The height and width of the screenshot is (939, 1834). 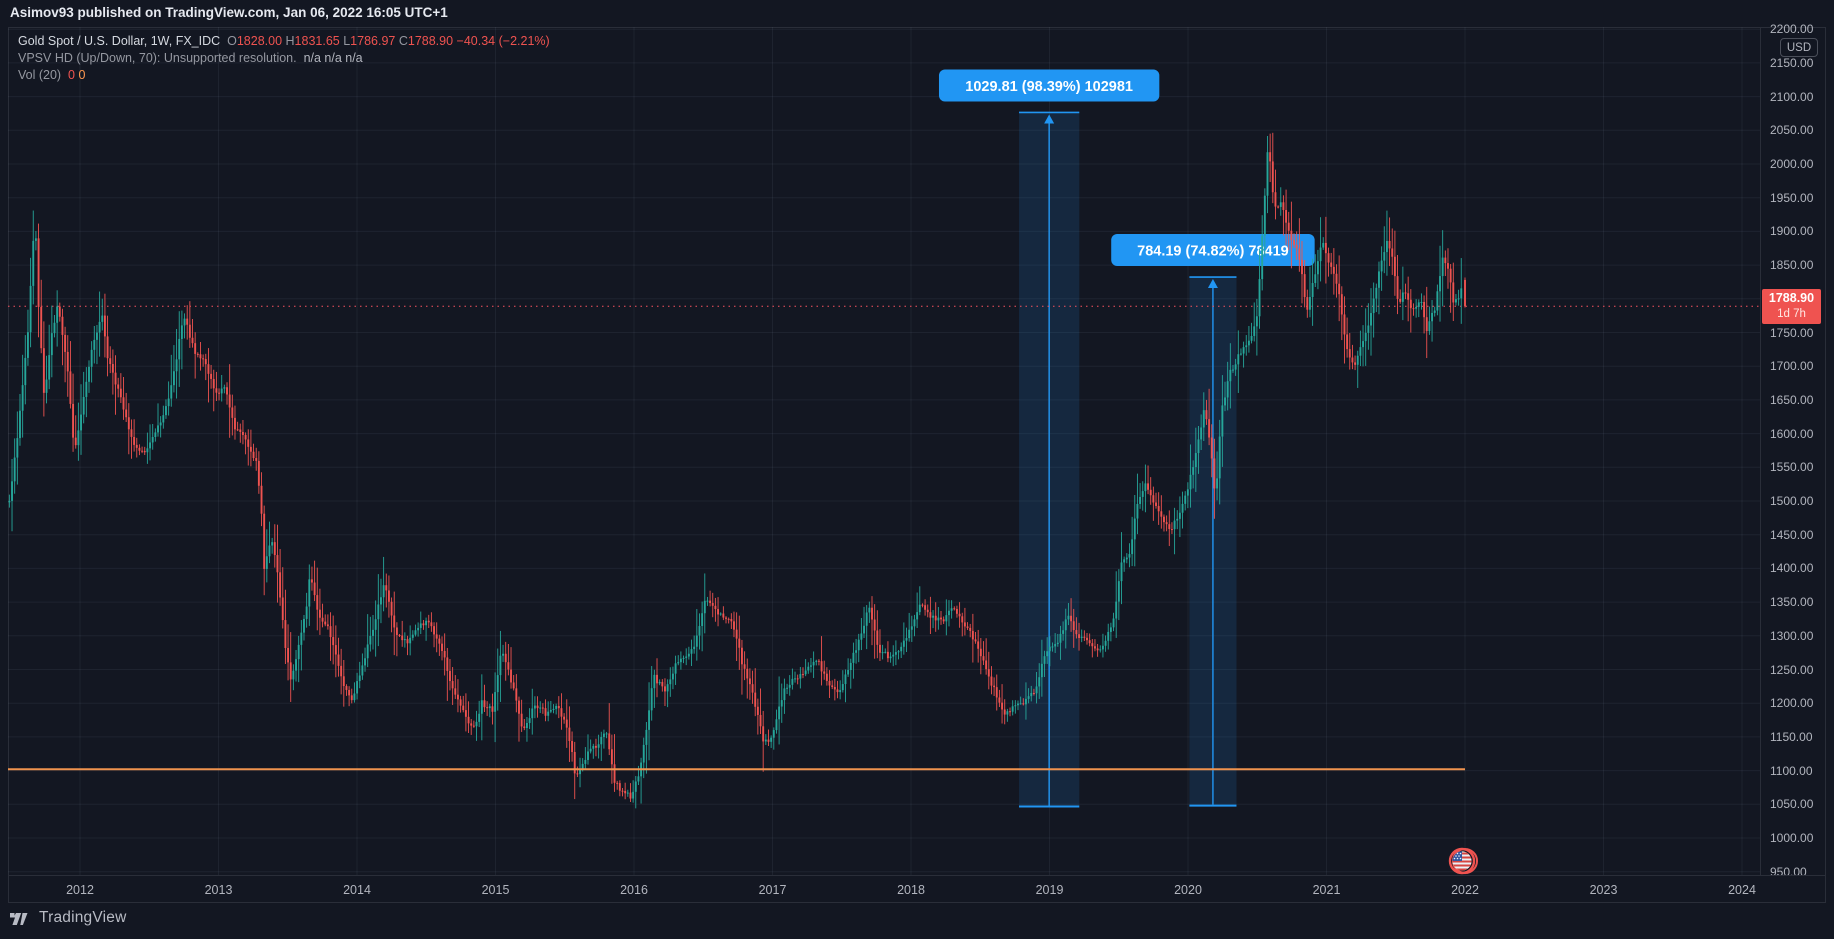 What do you see at coordinates (1742, 890) in the screenshot?
I see `year-label: 2024` at bounding box center [1742, 890].